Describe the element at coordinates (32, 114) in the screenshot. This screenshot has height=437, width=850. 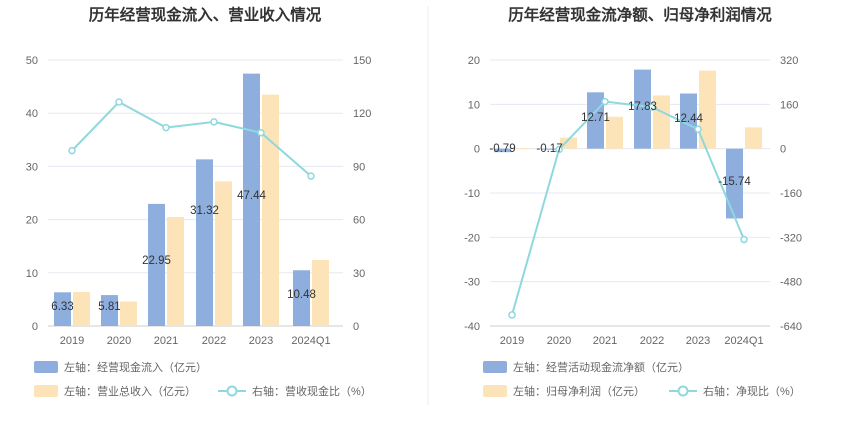
I see `y-axis-tick-label: 40` at that location.